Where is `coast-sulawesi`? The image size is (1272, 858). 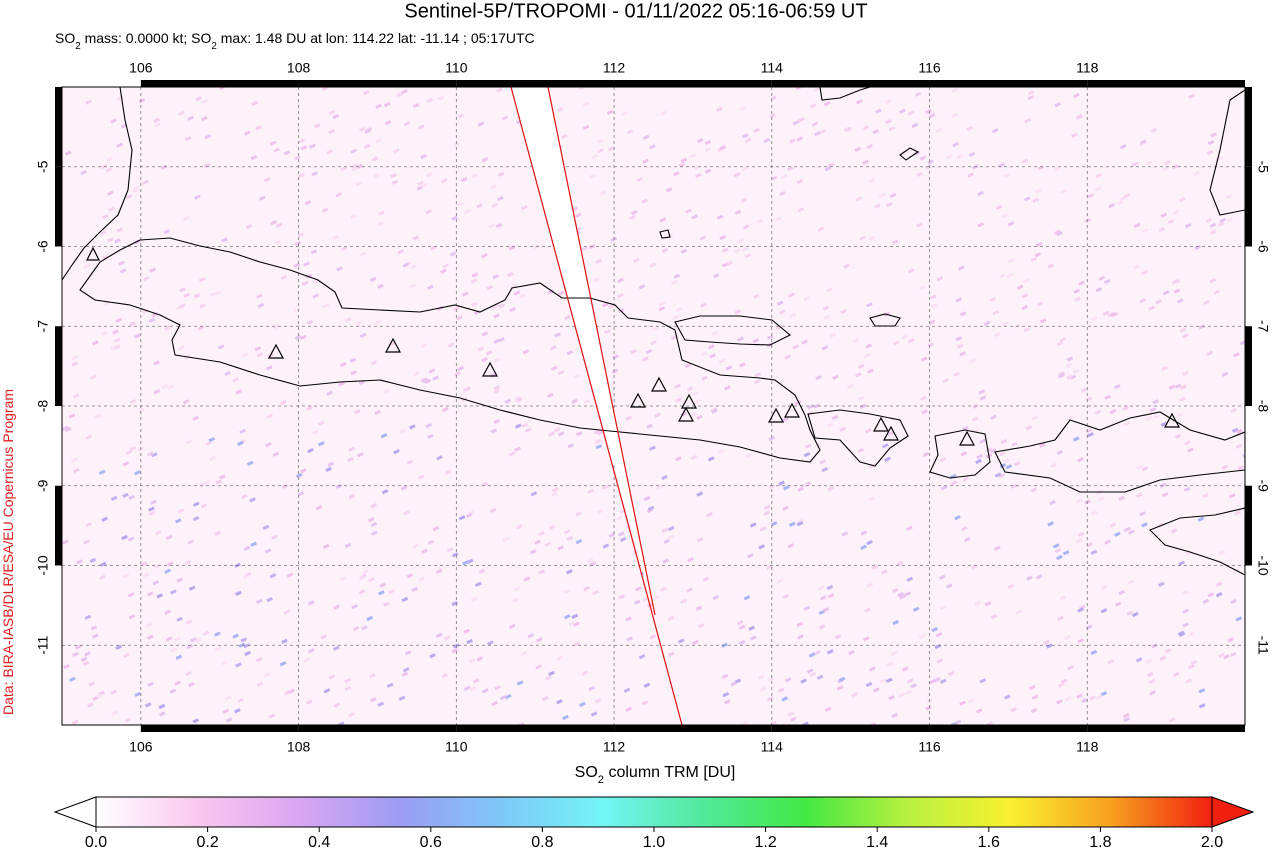
coast-sulawesi is located at coordinates (1227, 152).